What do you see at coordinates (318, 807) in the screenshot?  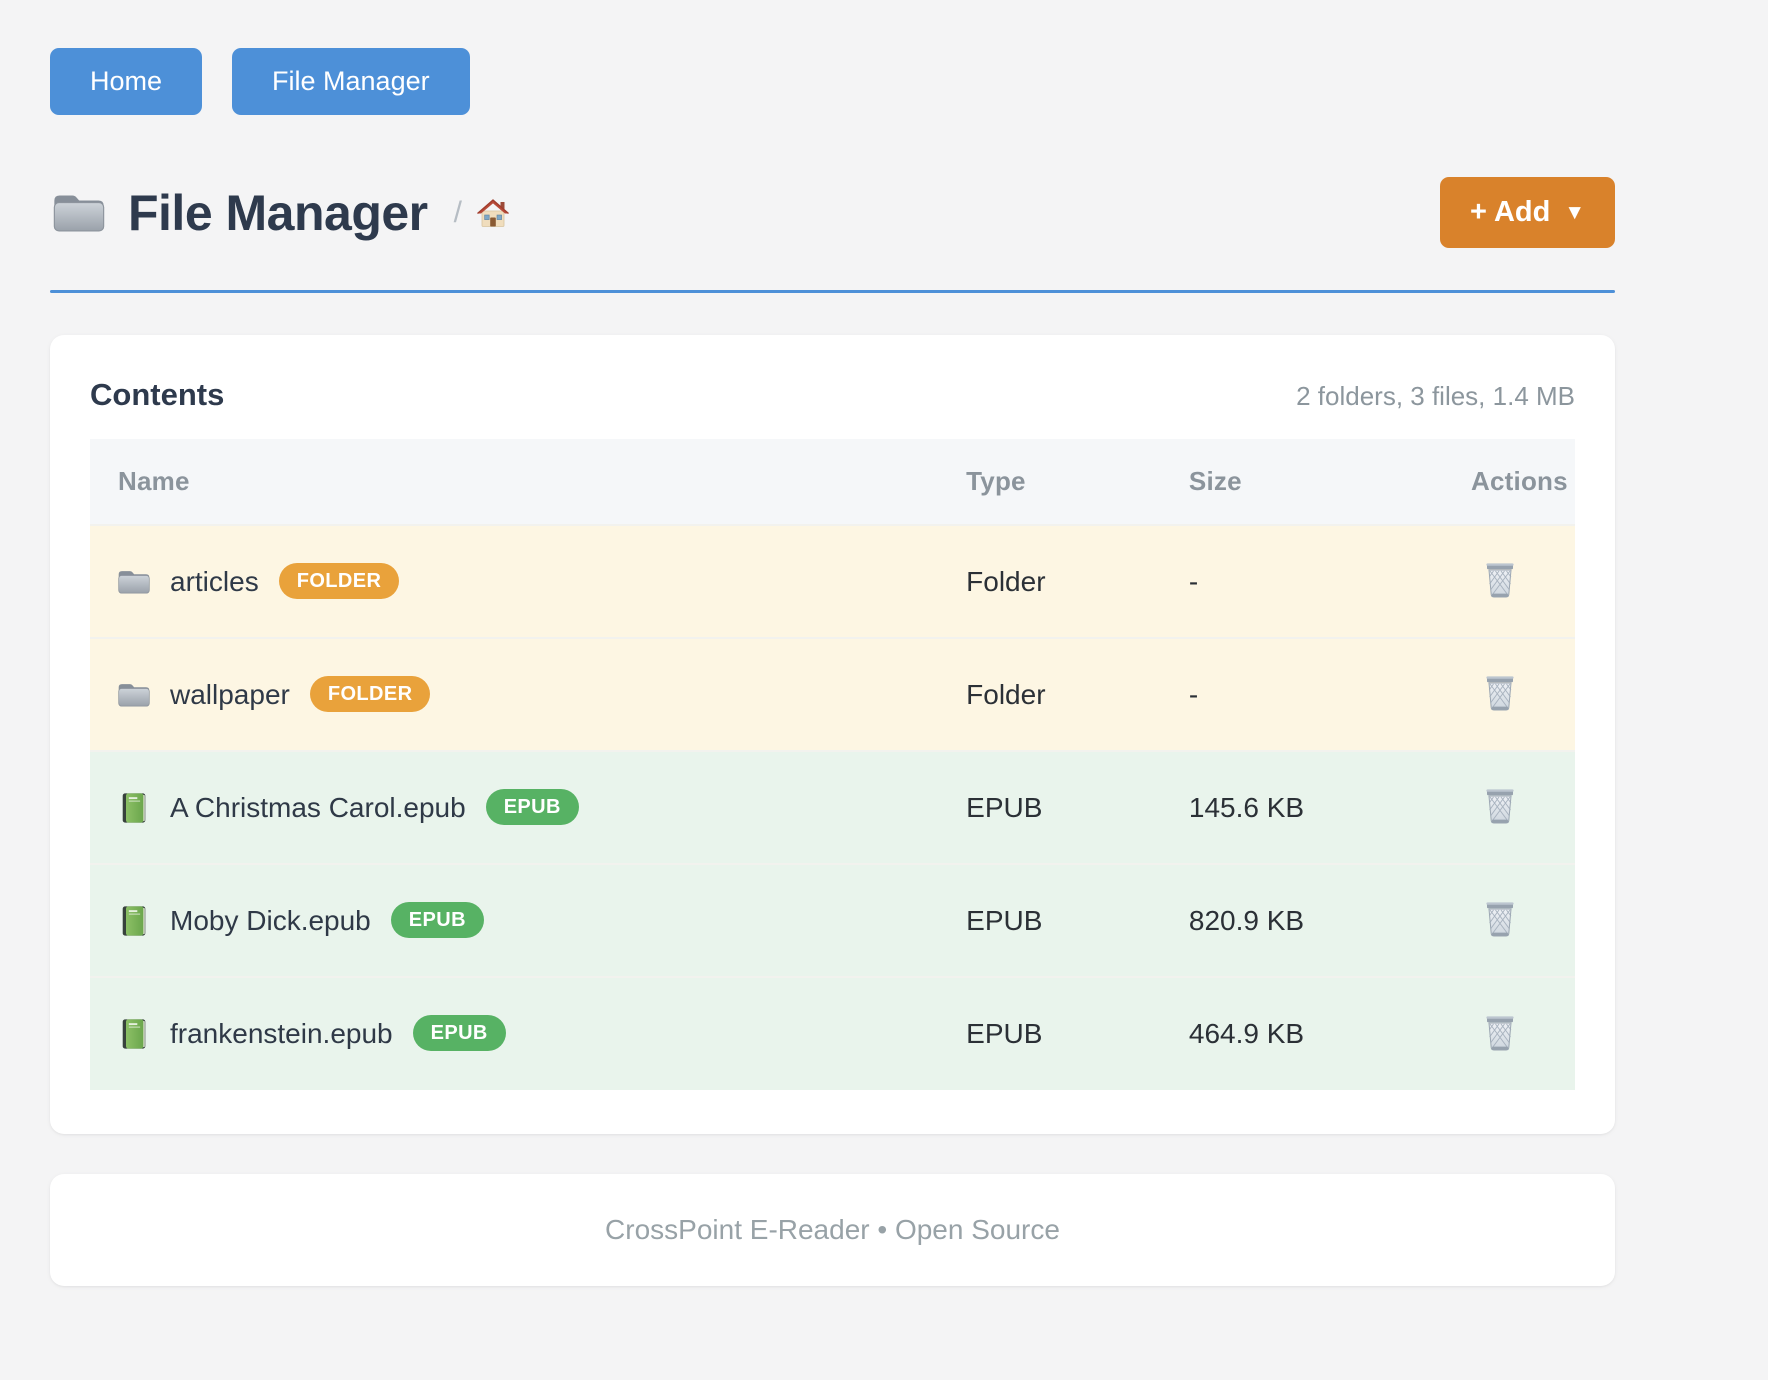 I see `file-name: A Christmas Carol.epub` at bounding box center [318, 807].